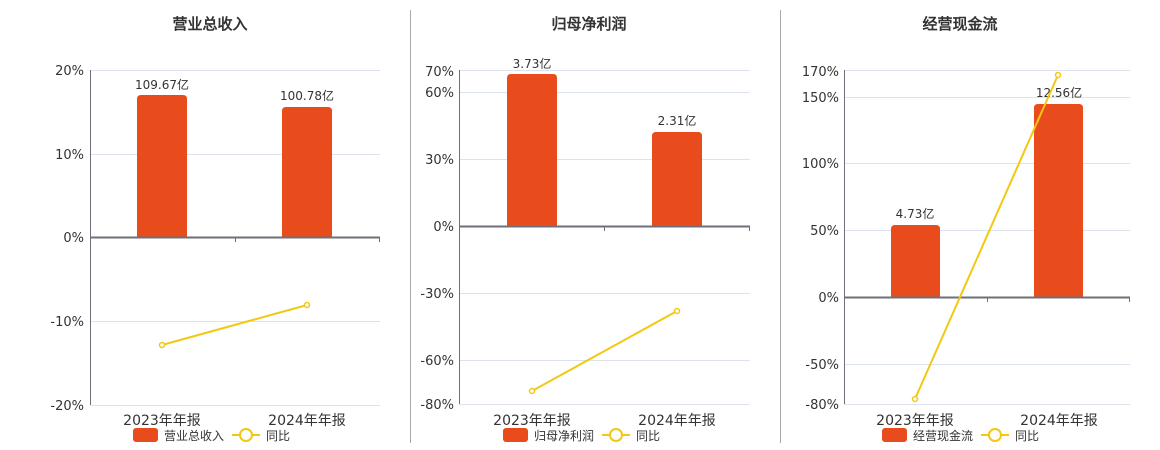  I want to click on bar-value-label: 109.67亿, so click(162, 84).